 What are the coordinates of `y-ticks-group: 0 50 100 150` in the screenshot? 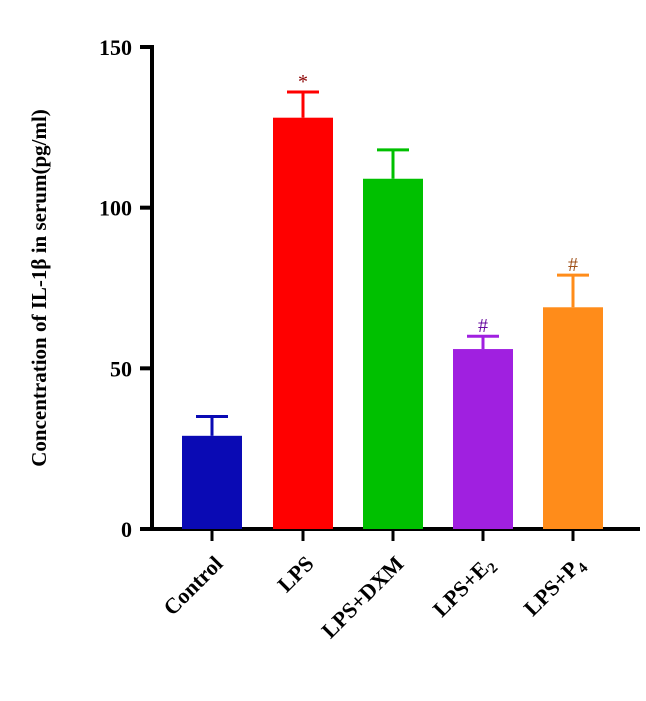 It's located at (125, 288).